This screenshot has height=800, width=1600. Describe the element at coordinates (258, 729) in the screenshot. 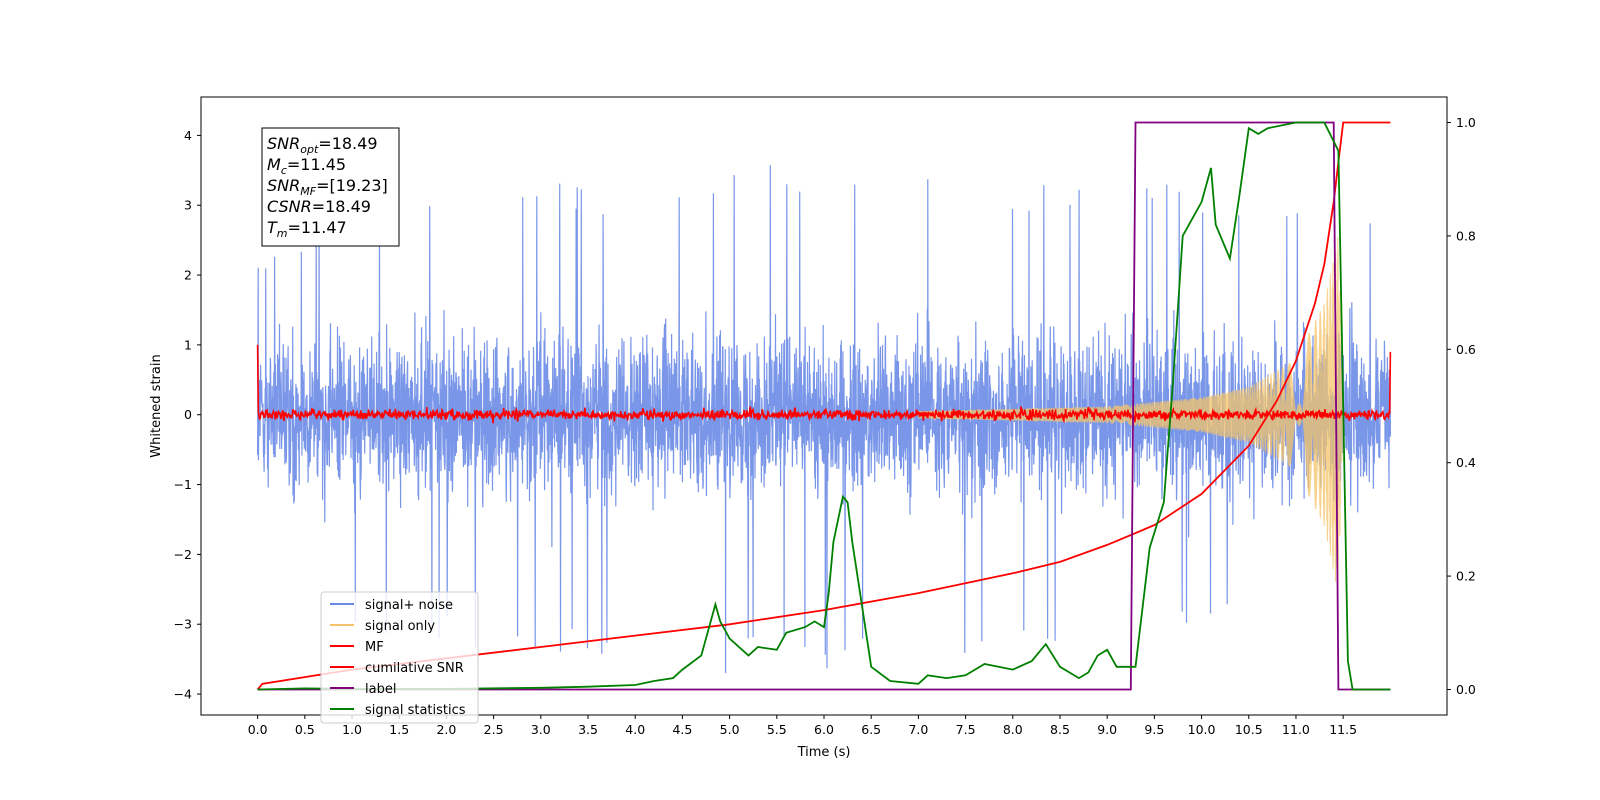

I see `x-tick-label: 0.0` at that location.